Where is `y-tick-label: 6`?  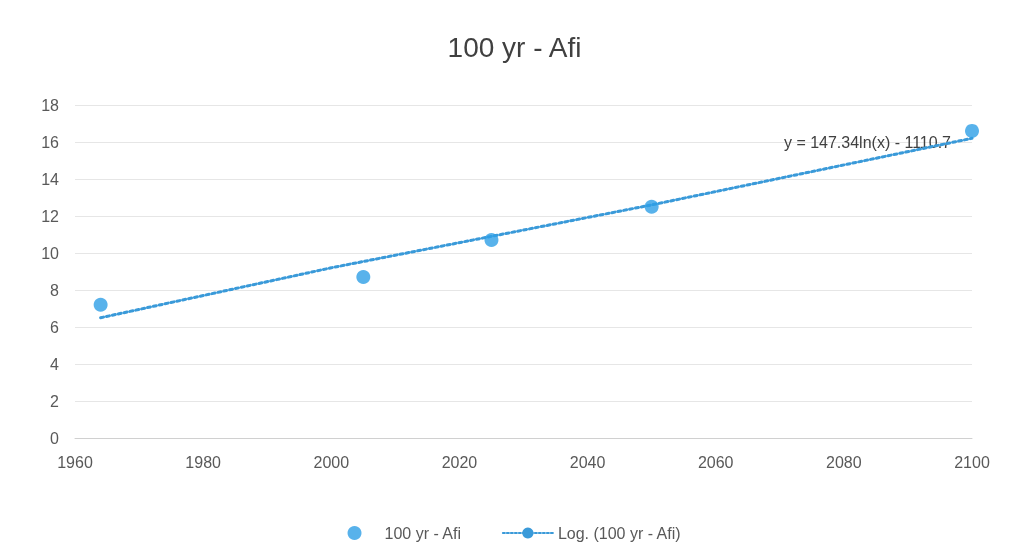 y-tick-label: 6 is located at coordinates (55, 327).